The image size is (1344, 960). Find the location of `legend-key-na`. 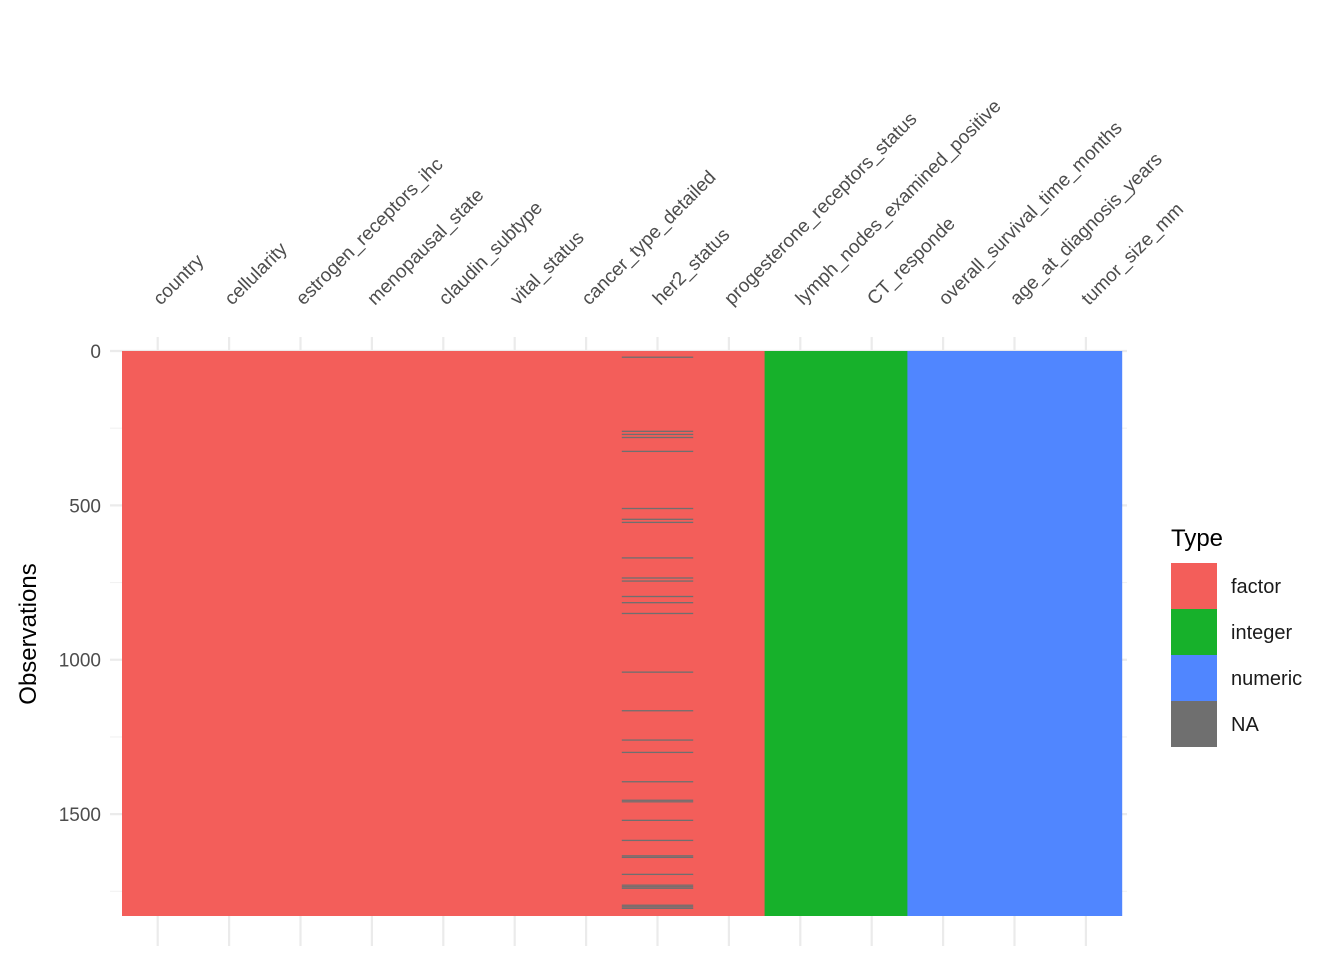

legend-key-na is located at coordinates (1194, 724).